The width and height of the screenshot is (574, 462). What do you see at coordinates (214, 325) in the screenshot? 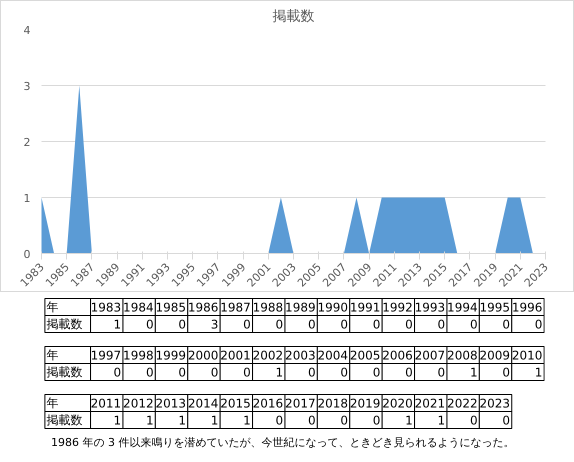
I see `data-label: 3` at bounding box center [214, 325].